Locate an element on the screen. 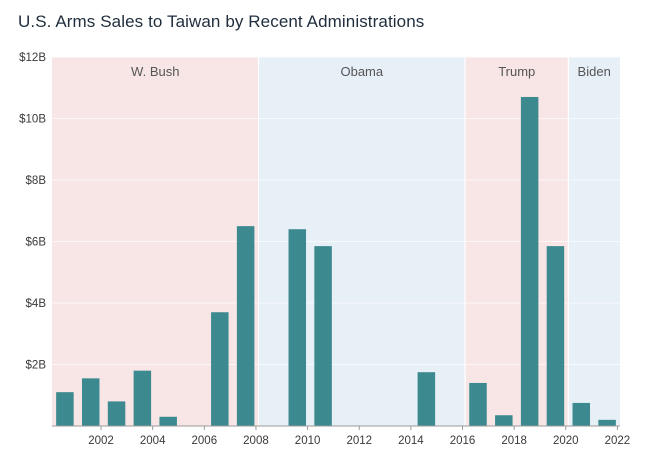 The image size is (645, 459). bar-2011 is located at coordinates (323, 336).